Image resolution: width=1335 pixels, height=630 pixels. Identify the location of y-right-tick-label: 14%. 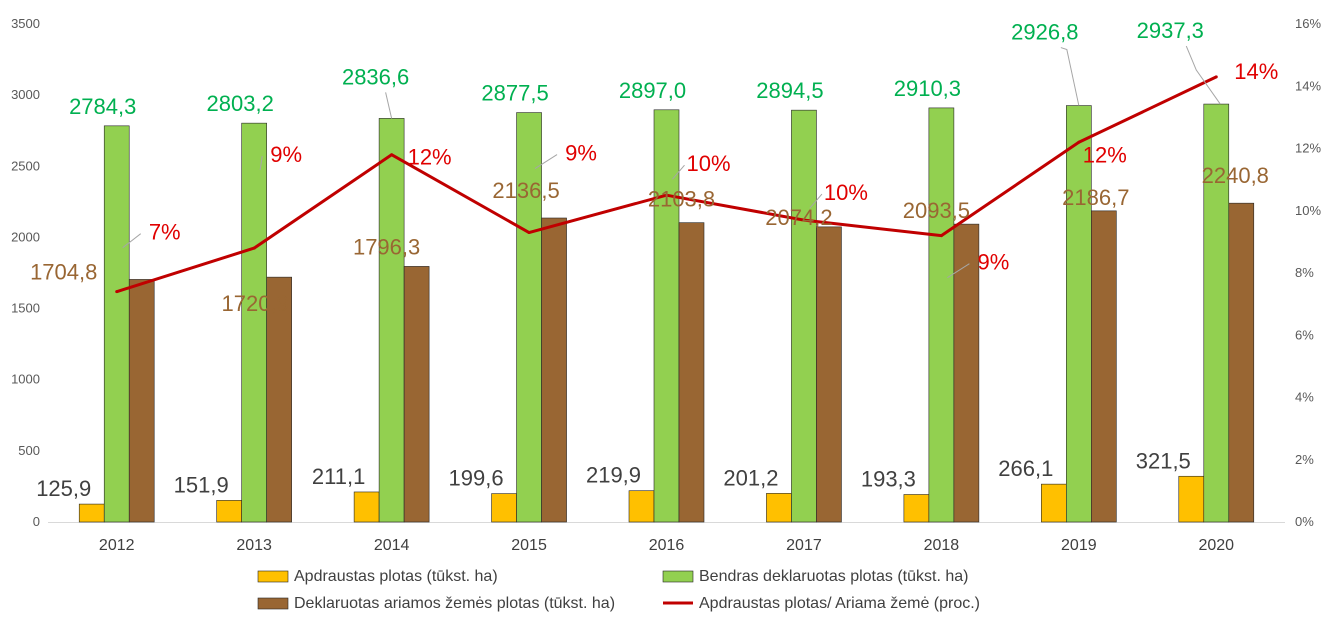
(1308, 85).